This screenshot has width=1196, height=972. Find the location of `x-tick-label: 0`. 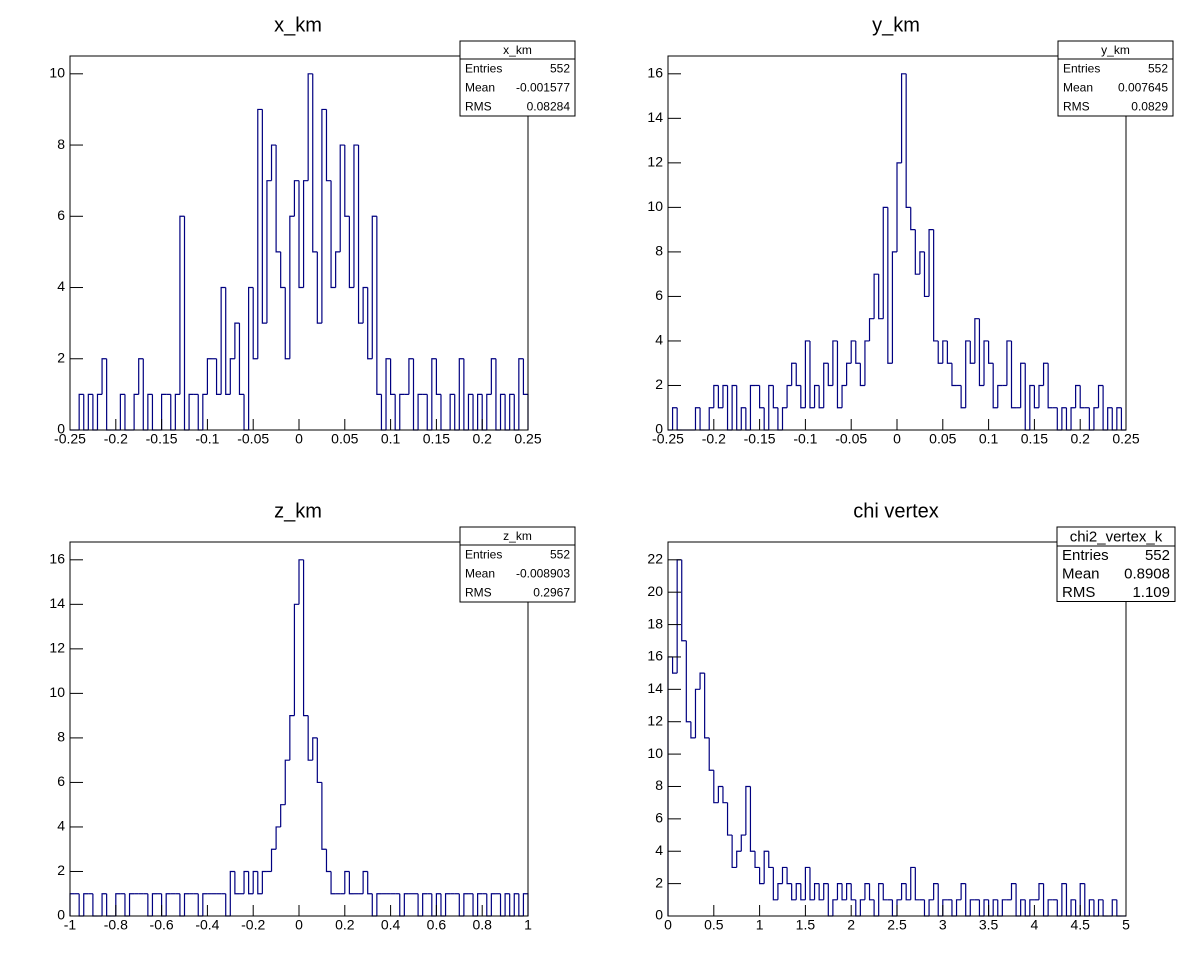

x-tick-label: 0 is located at coordinates (299, 439).